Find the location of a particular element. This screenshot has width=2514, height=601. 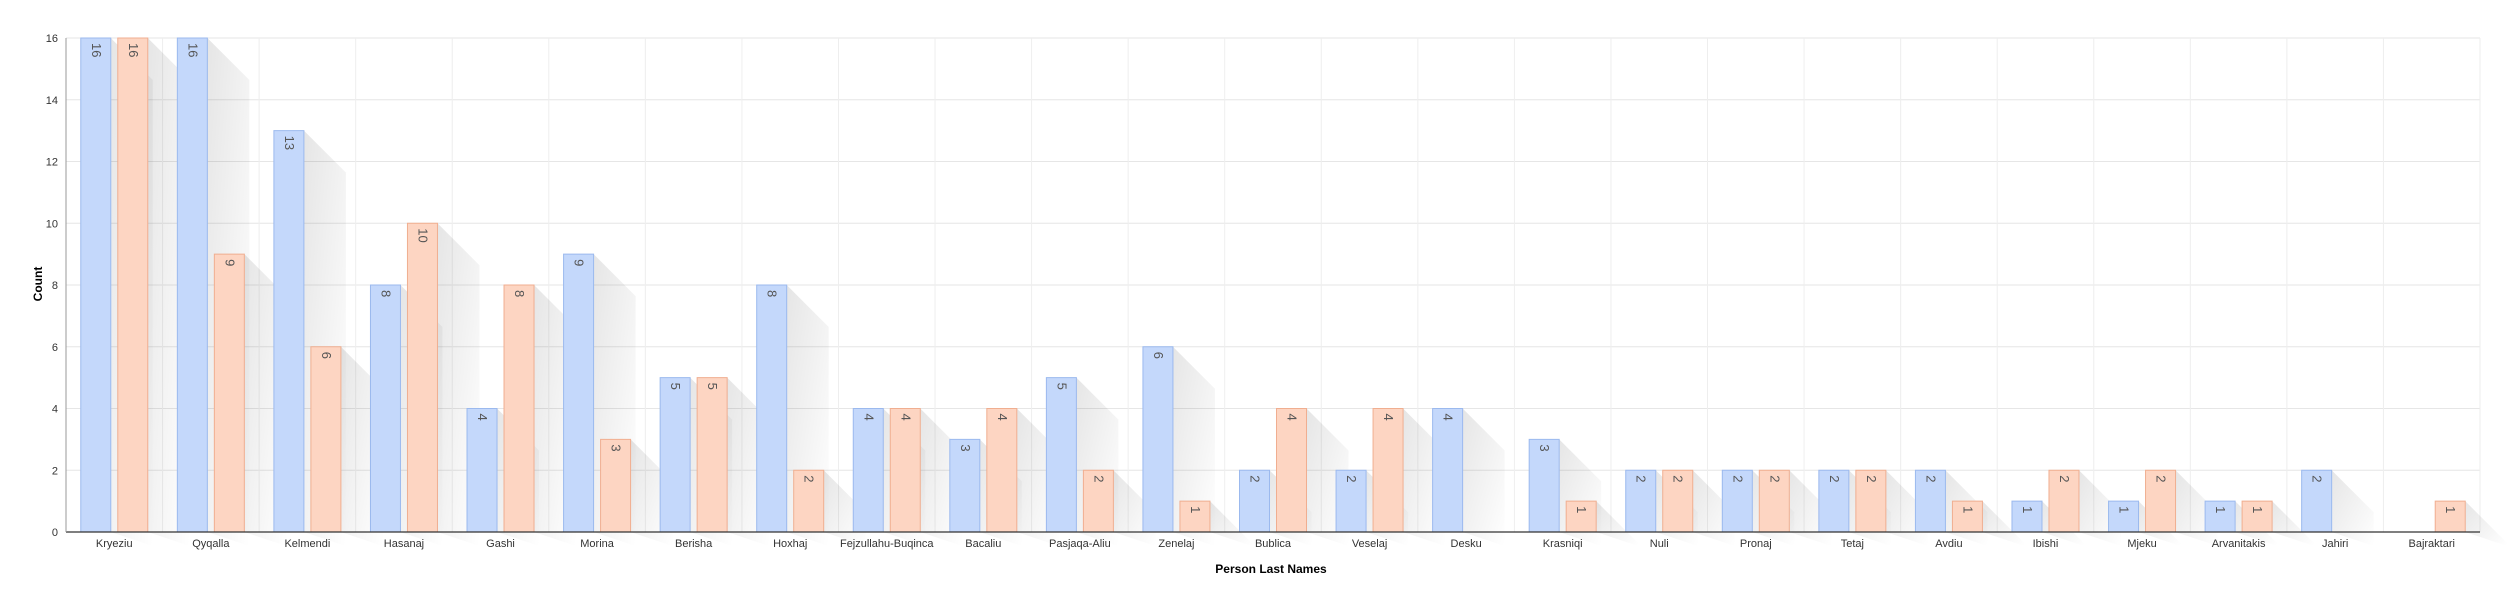

x-tick-label: Veselaj is located at coordinates (1369, 544).